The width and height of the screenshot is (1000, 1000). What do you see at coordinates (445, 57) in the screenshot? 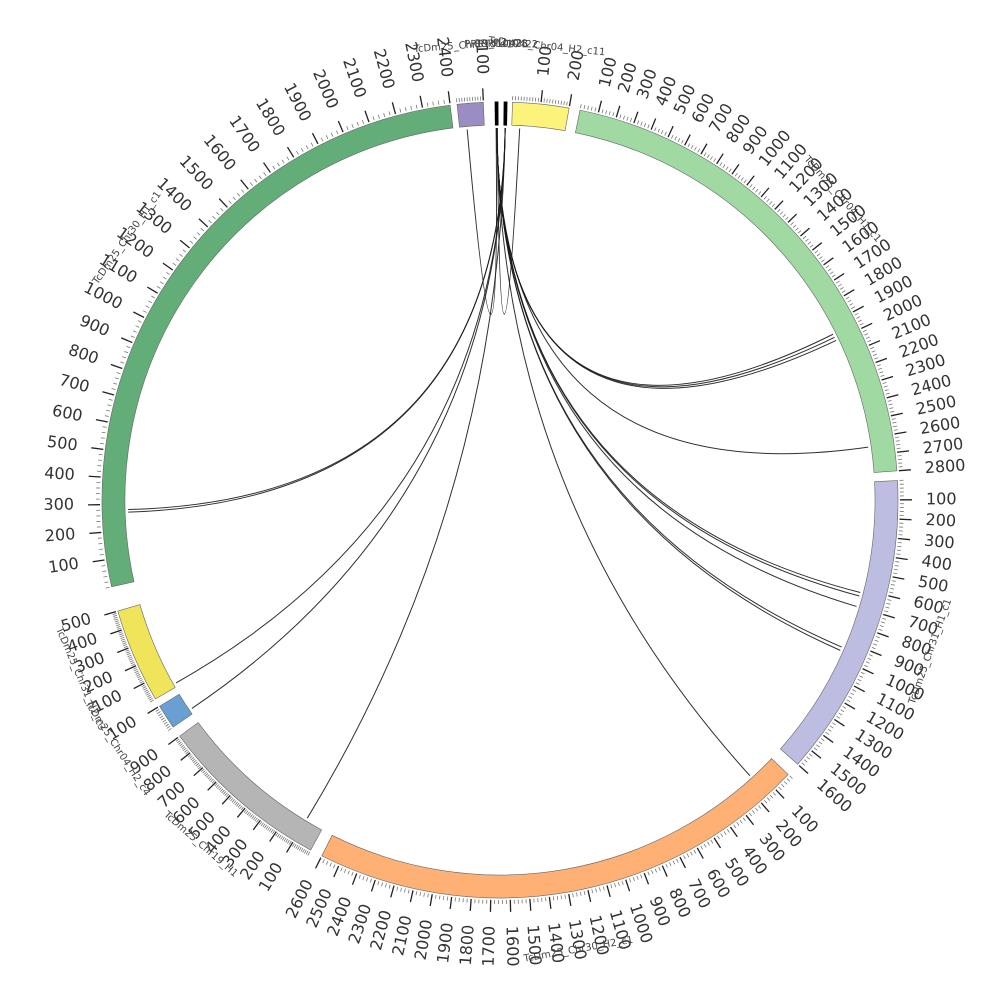
I see `tick-label: 2400` at bounding box center [445, 57].